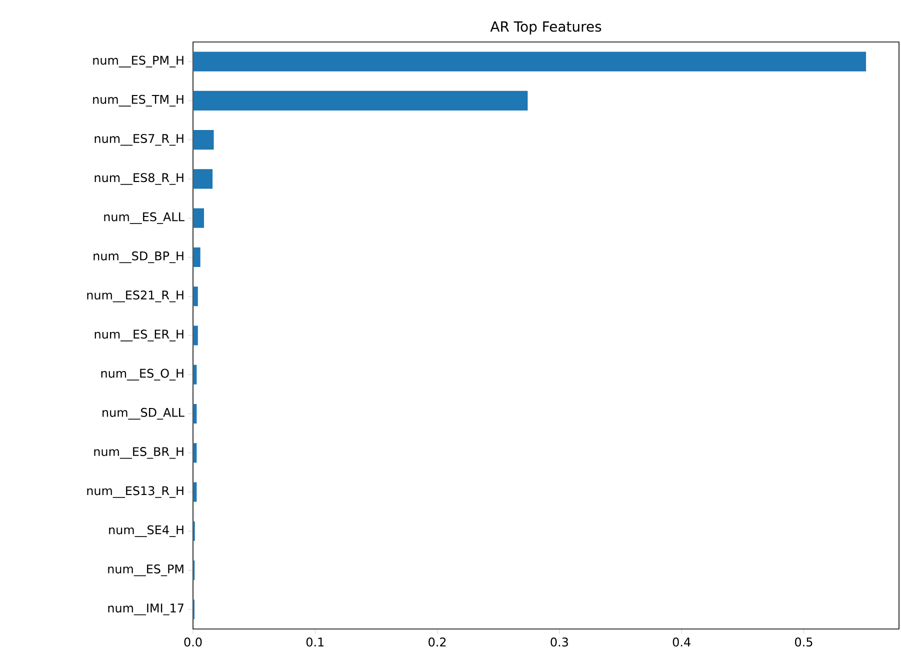  I want to click on x-tick-label: 0.0, so click(193, 642).